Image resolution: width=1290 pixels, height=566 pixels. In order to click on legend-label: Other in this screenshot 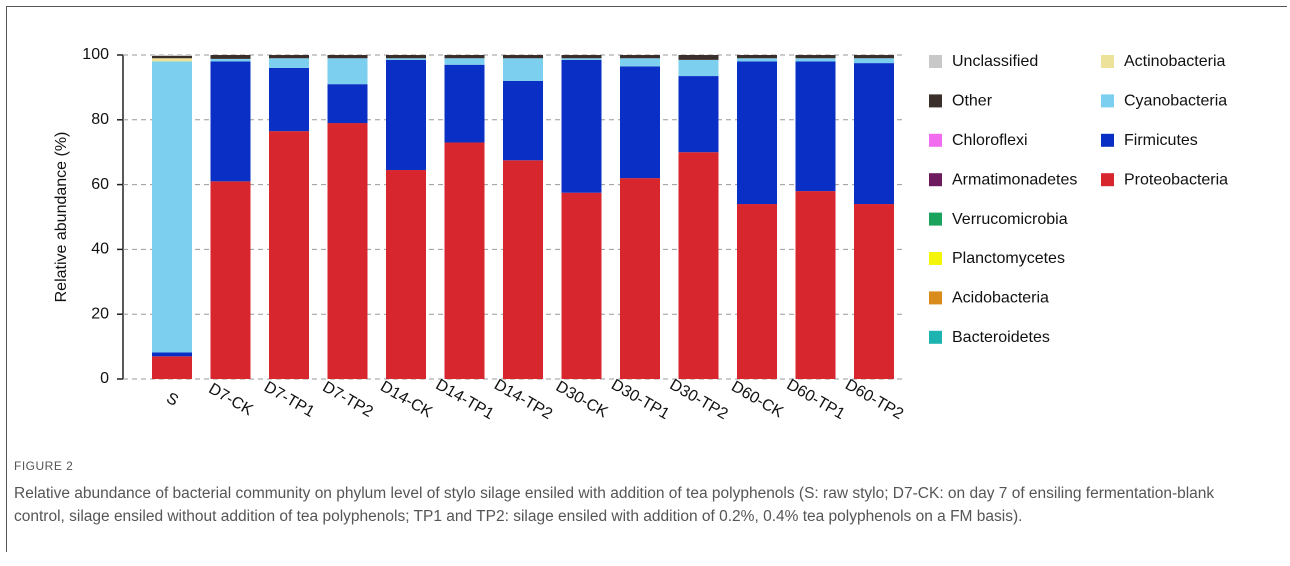, I will do `click(972, 101)`.